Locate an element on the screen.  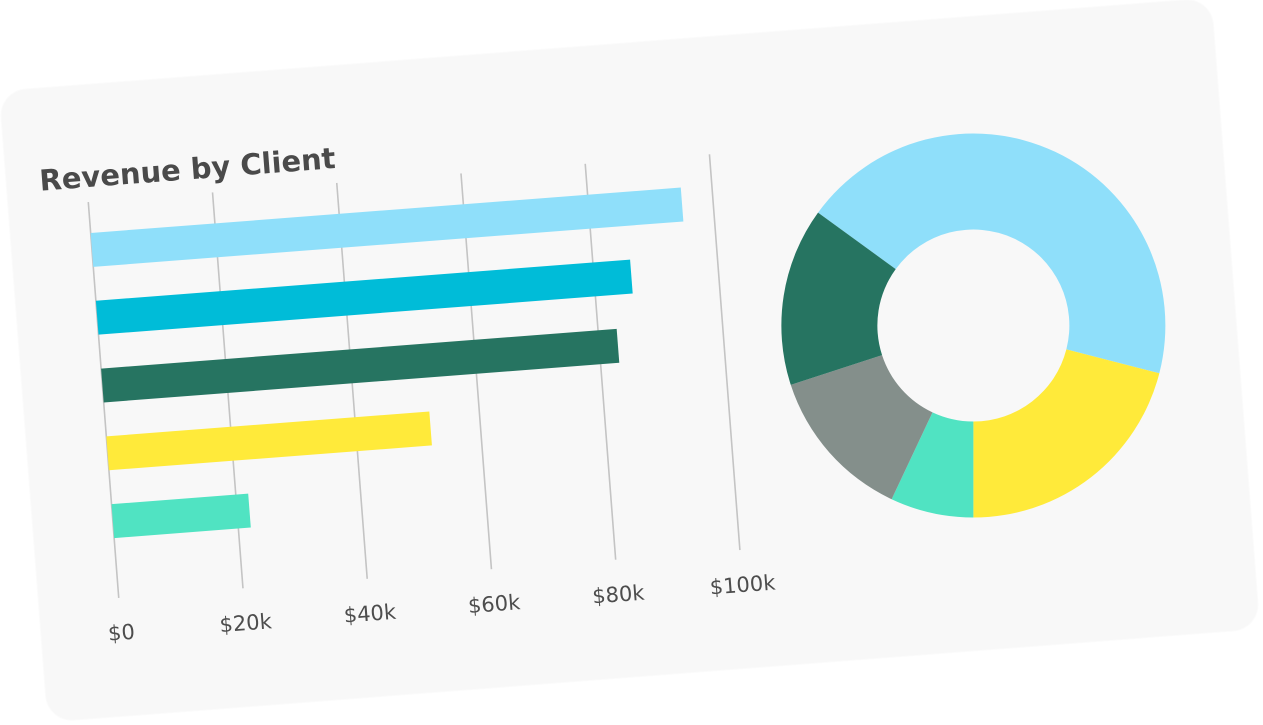
x-tick-label: $0 is located at coordinates (121, 633).